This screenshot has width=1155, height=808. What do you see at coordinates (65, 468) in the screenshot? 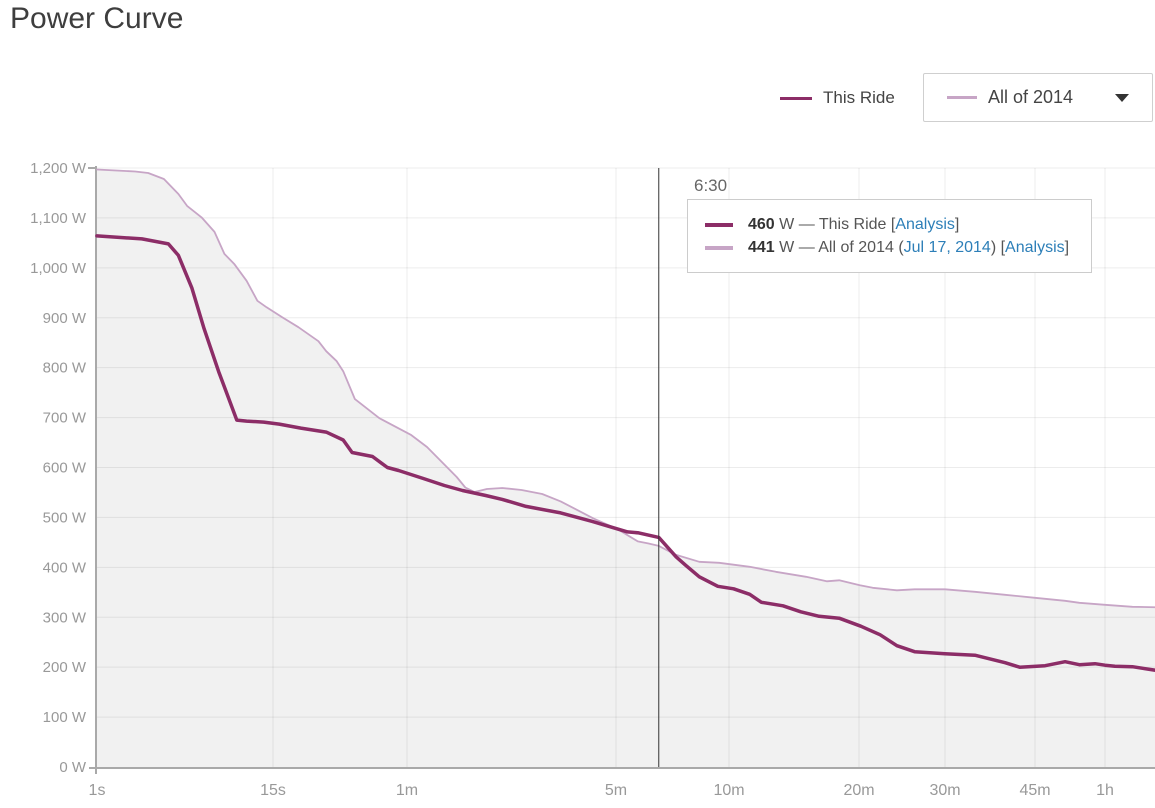
I see `y-tick-label: 600 W` at bounding box center [65, 468].